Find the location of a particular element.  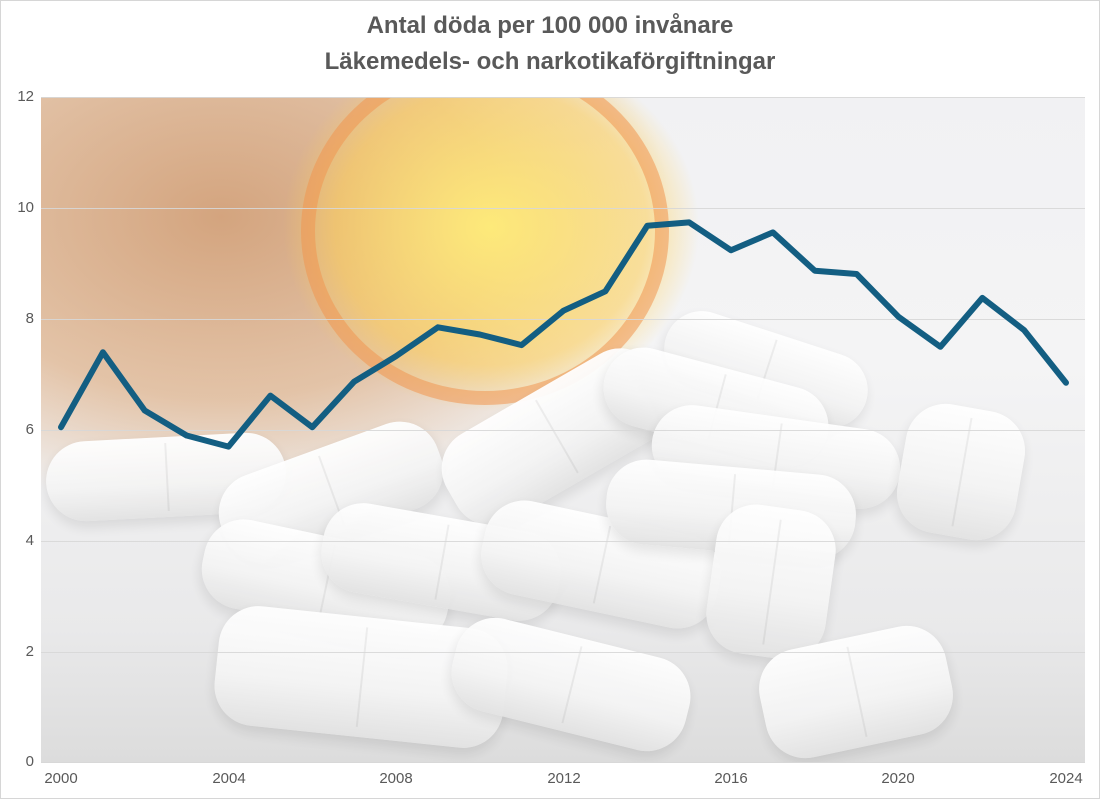

x-tick-label: 2012 is located at coordinates (564, 778).